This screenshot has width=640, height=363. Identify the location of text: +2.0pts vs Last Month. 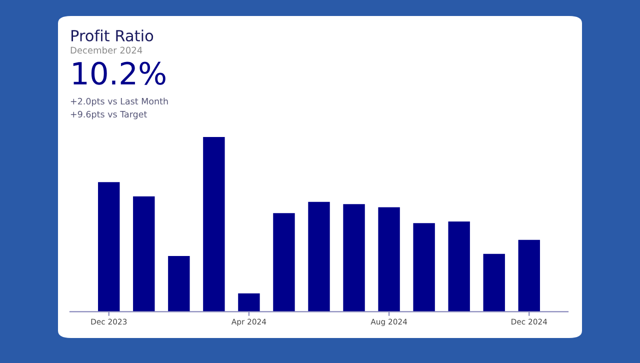
(119, 102).